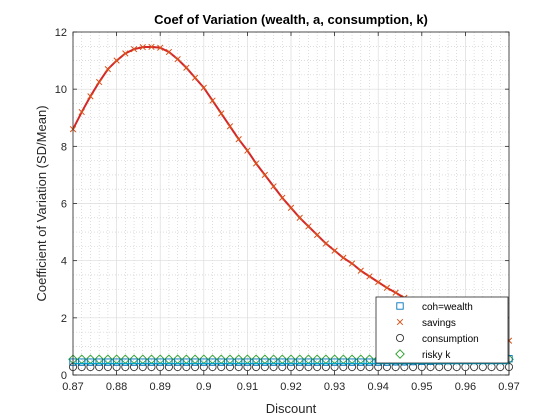 Image resolution: width=560 pixels, height=420 pixels. I want to click on legend-entry: savings, so click(439, 323).